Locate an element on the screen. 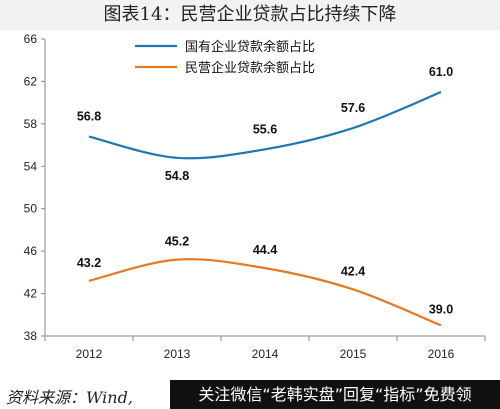 Image resolution: width=500 pixels, height=409 pixels. data-label: 54.8 is located at coordinates (177, 176).